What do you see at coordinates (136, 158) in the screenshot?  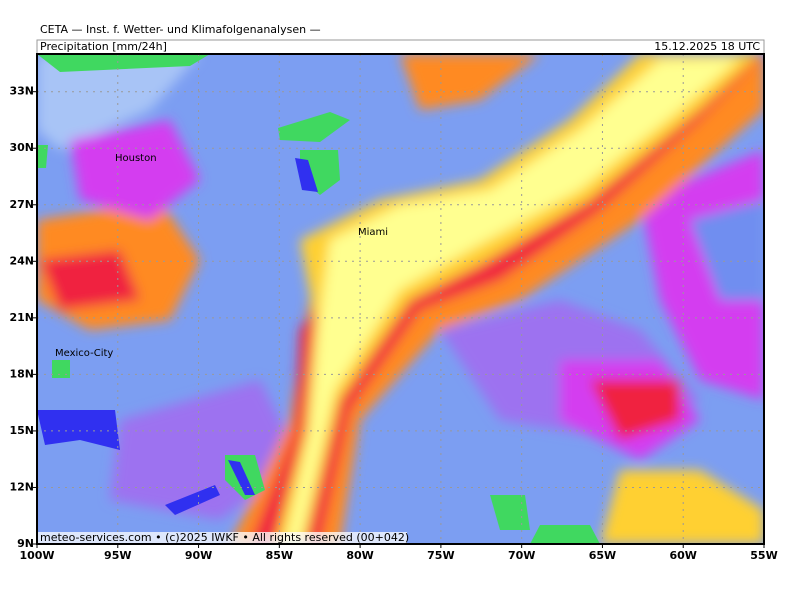 I see `city-label: Houston` at bounding box center [136, 158].